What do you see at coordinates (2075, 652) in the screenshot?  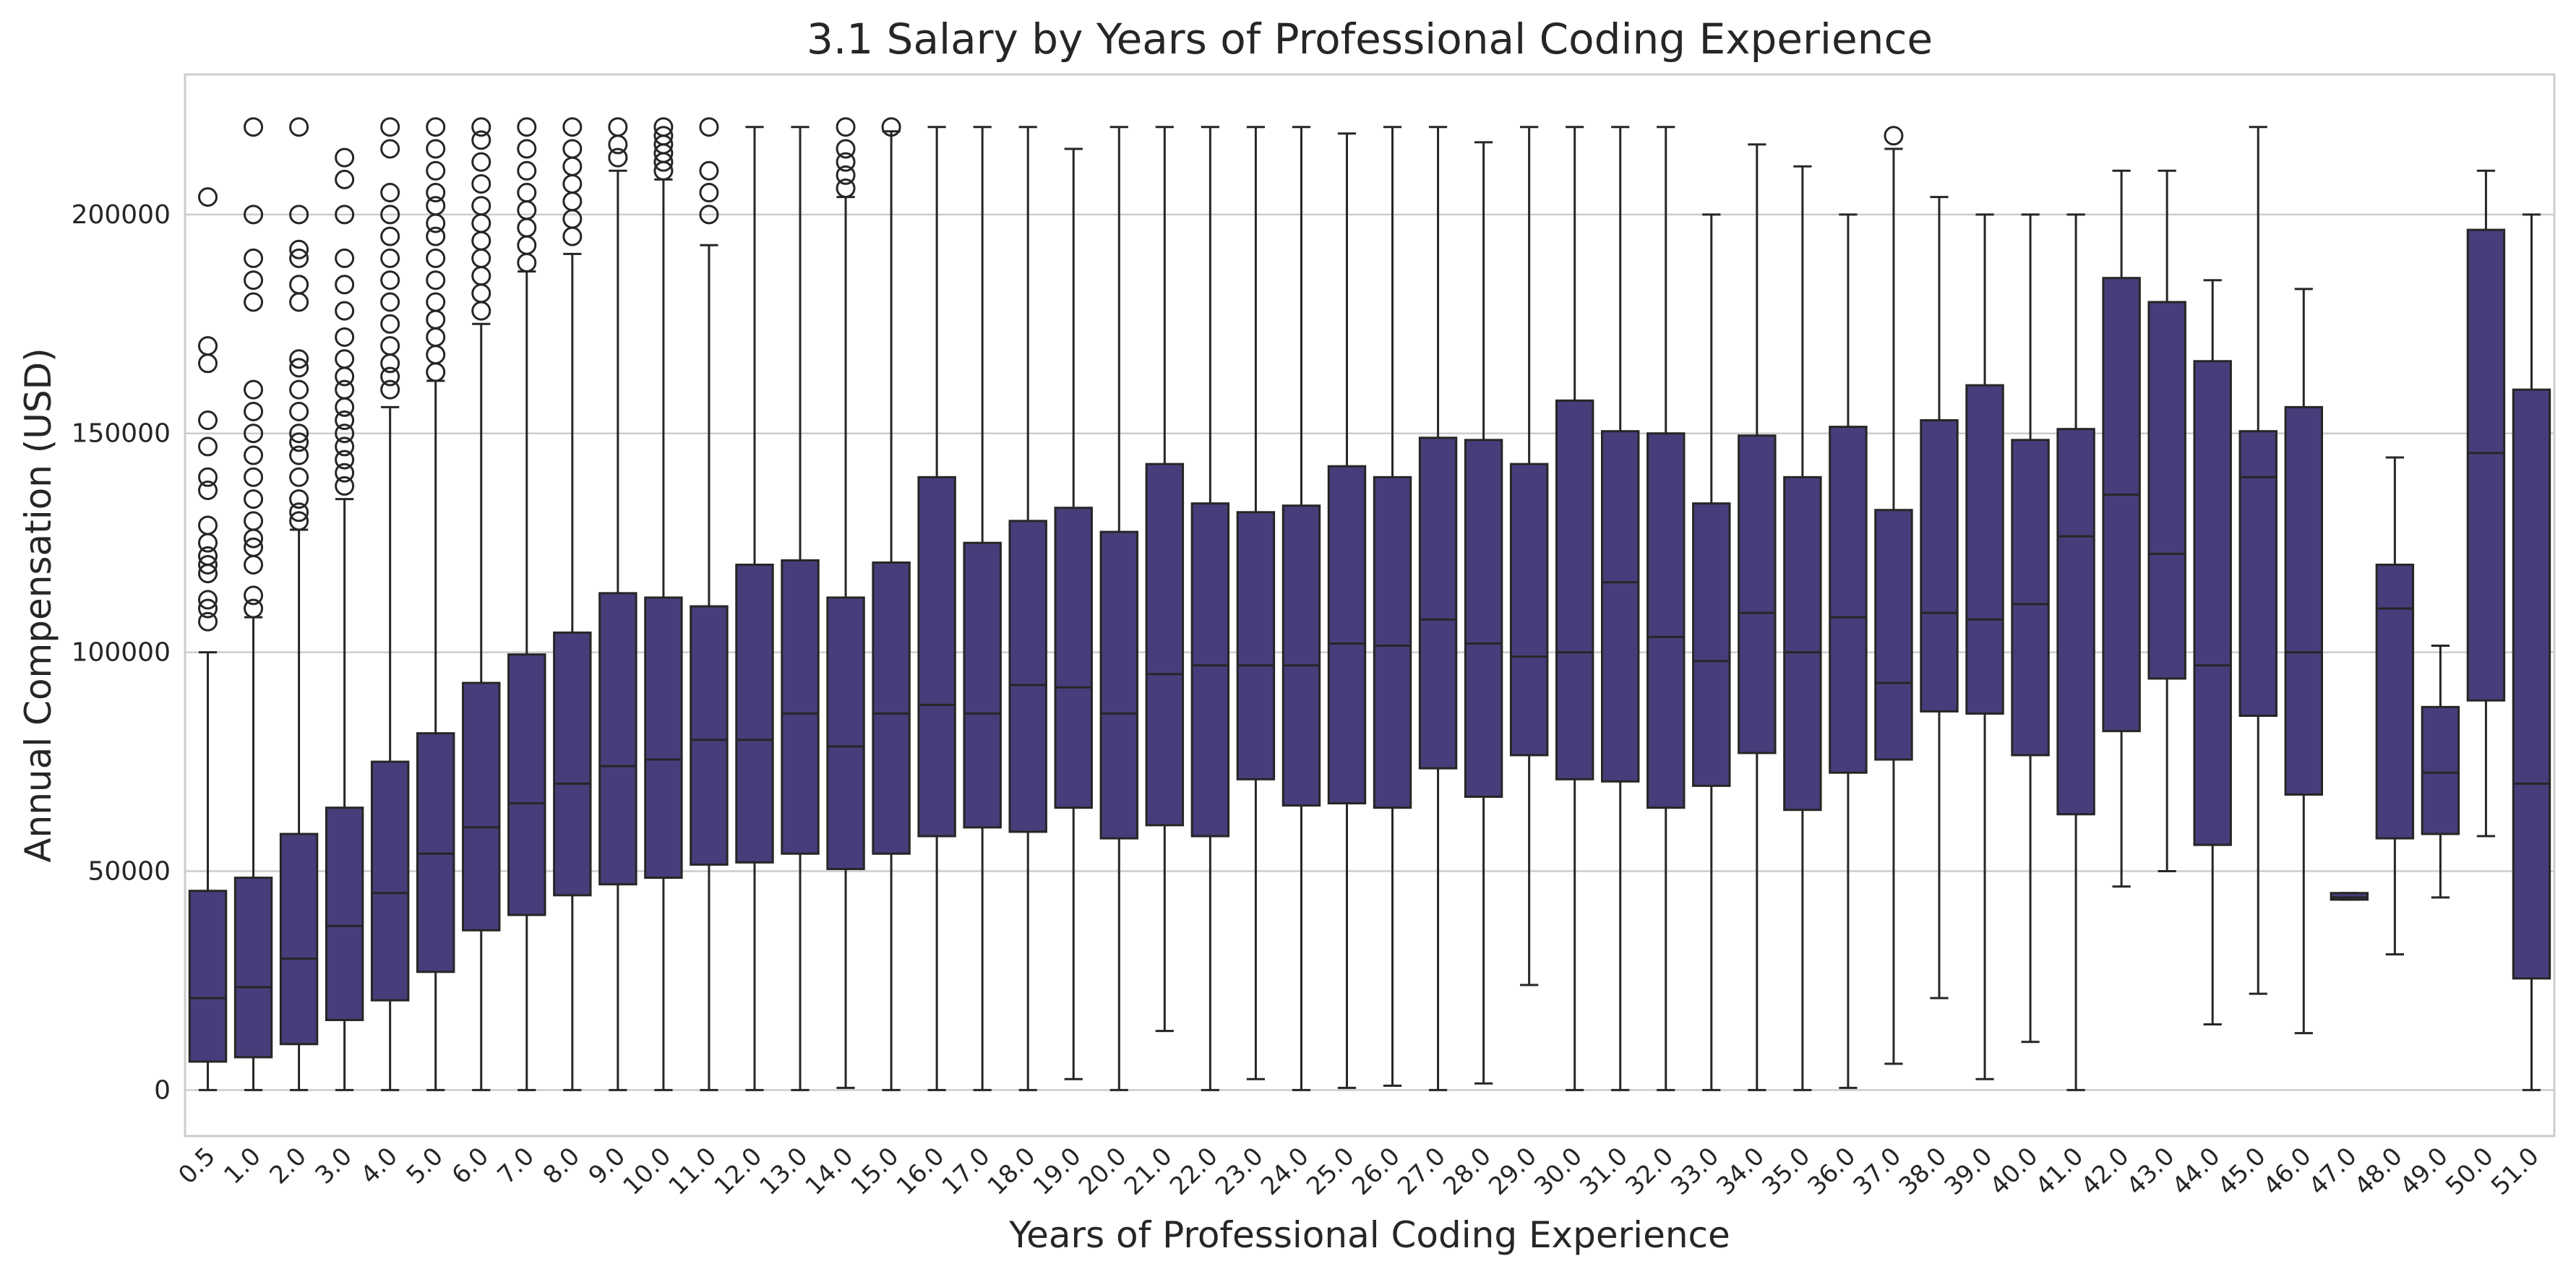 I see `box-41.0` at bounding box center [2075, 652].